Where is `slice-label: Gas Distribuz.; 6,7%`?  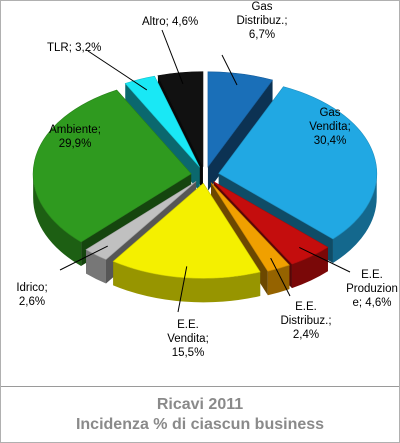
slice-label: Gas Distribuz.; 6,7% is located at coordinates (261, 21).